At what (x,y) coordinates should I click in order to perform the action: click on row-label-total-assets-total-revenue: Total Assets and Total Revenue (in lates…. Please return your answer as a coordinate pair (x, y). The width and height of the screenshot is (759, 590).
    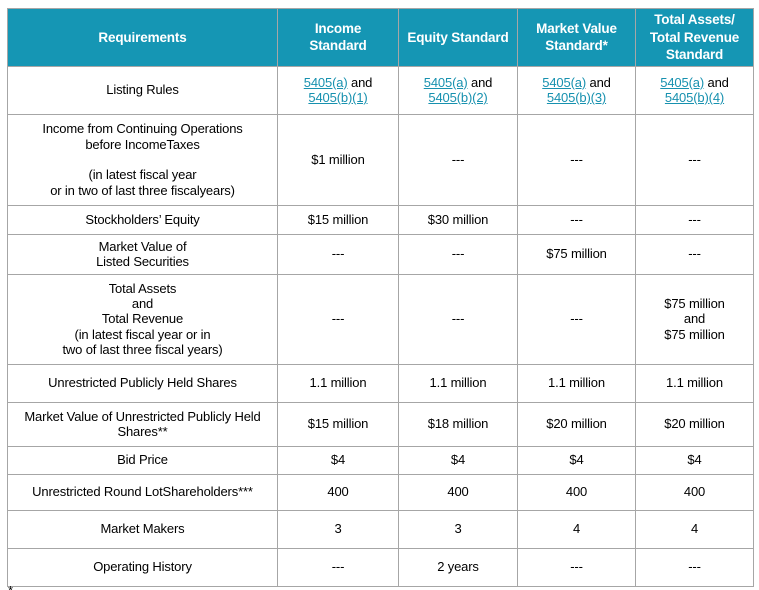
    Looking at the image, I should click on (142, 319).